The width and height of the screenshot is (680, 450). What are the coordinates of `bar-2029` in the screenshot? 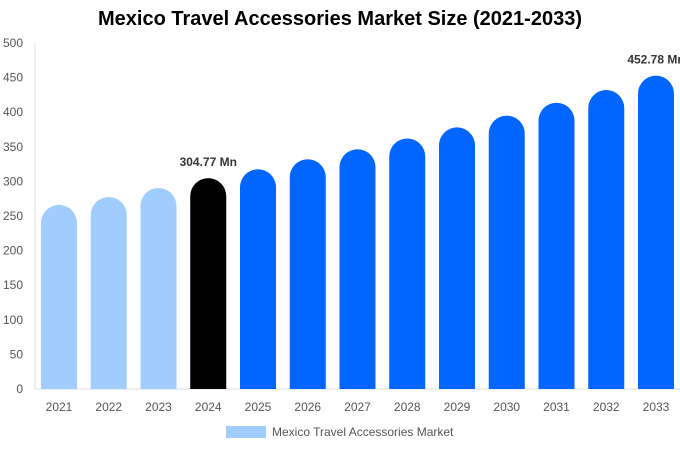 It's located at (457, 258).